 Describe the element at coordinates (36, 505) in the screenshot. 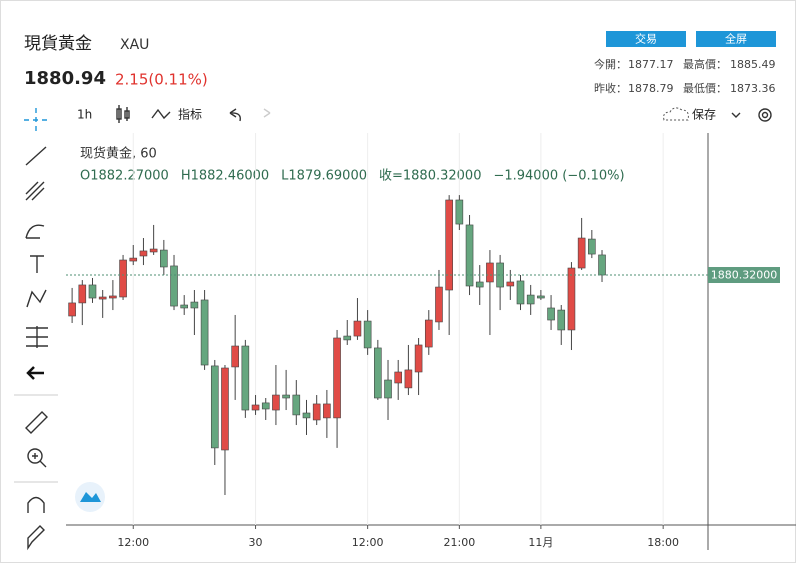

I see `magnet-tool` at that location.